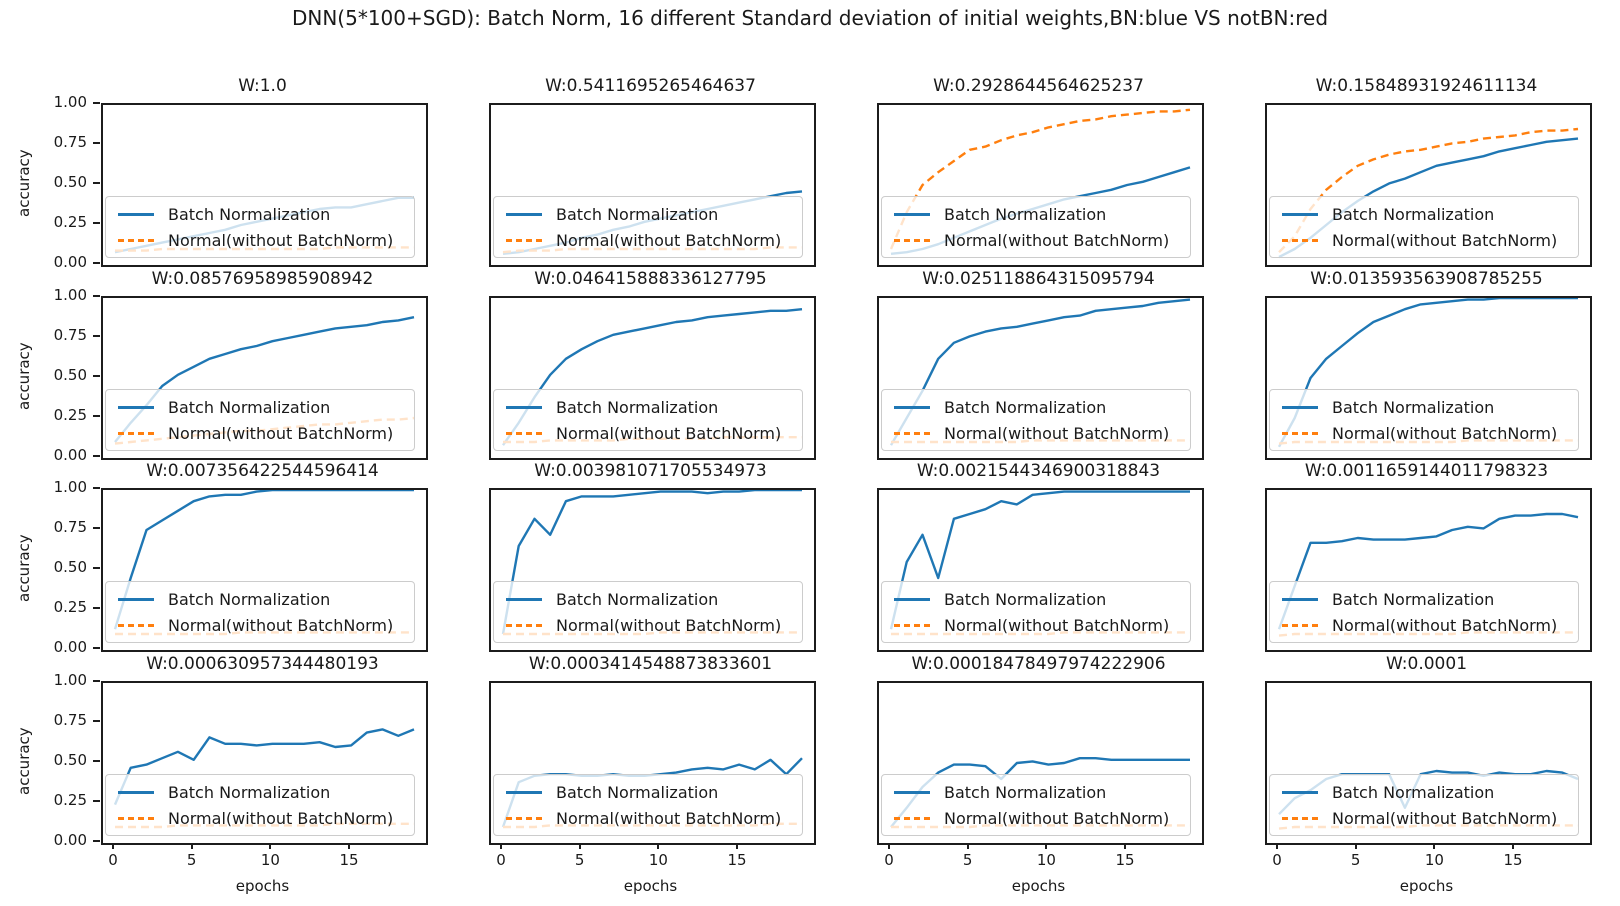  Describe the element at coordinates (349, 860) in the screenshot. I see `x-tick-label: 15` at that location.